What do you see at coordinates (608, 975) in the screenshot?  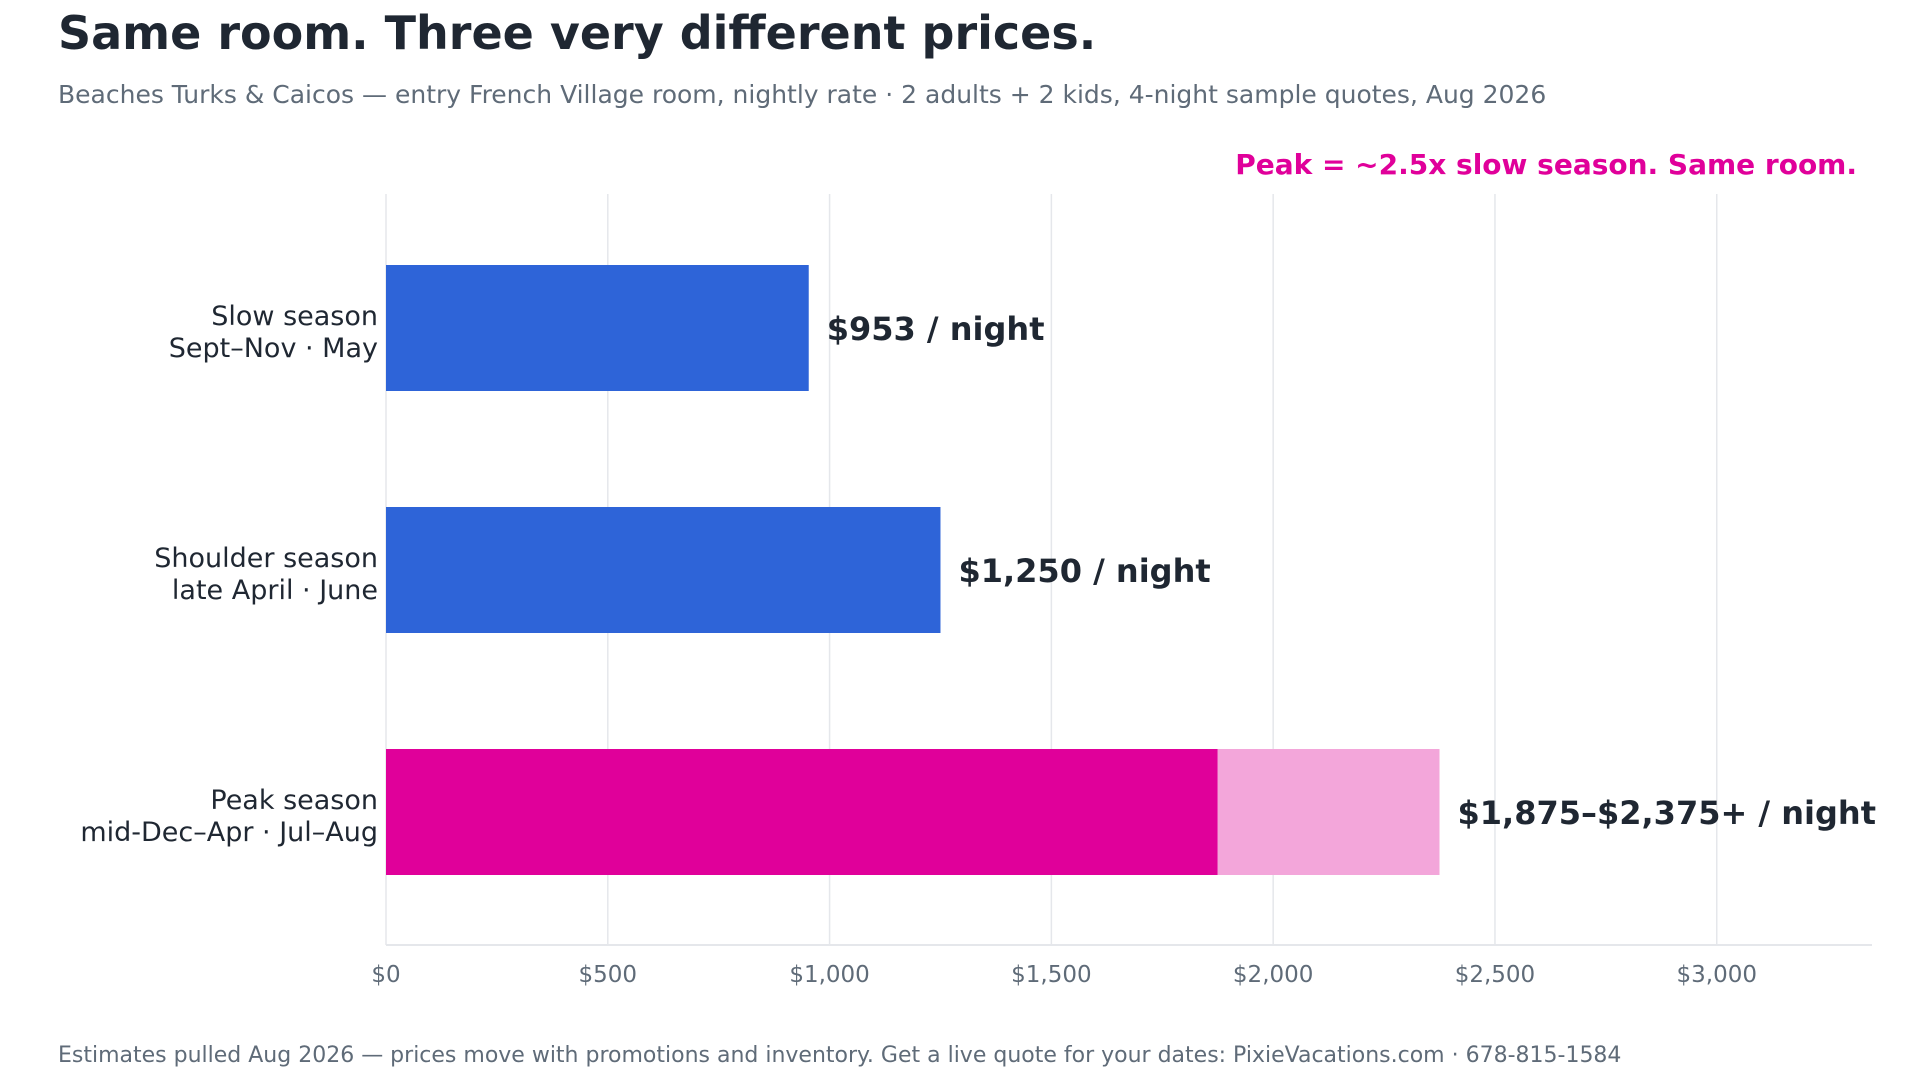 I see `x-tick-label: $500` at bounding box center [608, 975].